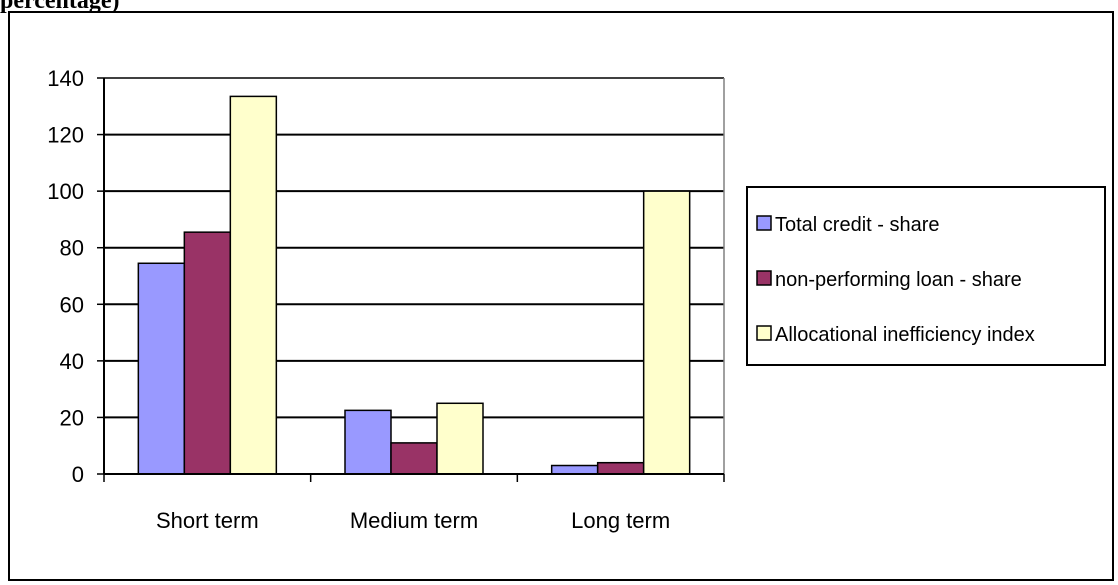 This screenshot has width=1118, height=585. Describe the element at coordinates (72, 248) in the screenshot. I see `y-tick-label: 80` at that location.